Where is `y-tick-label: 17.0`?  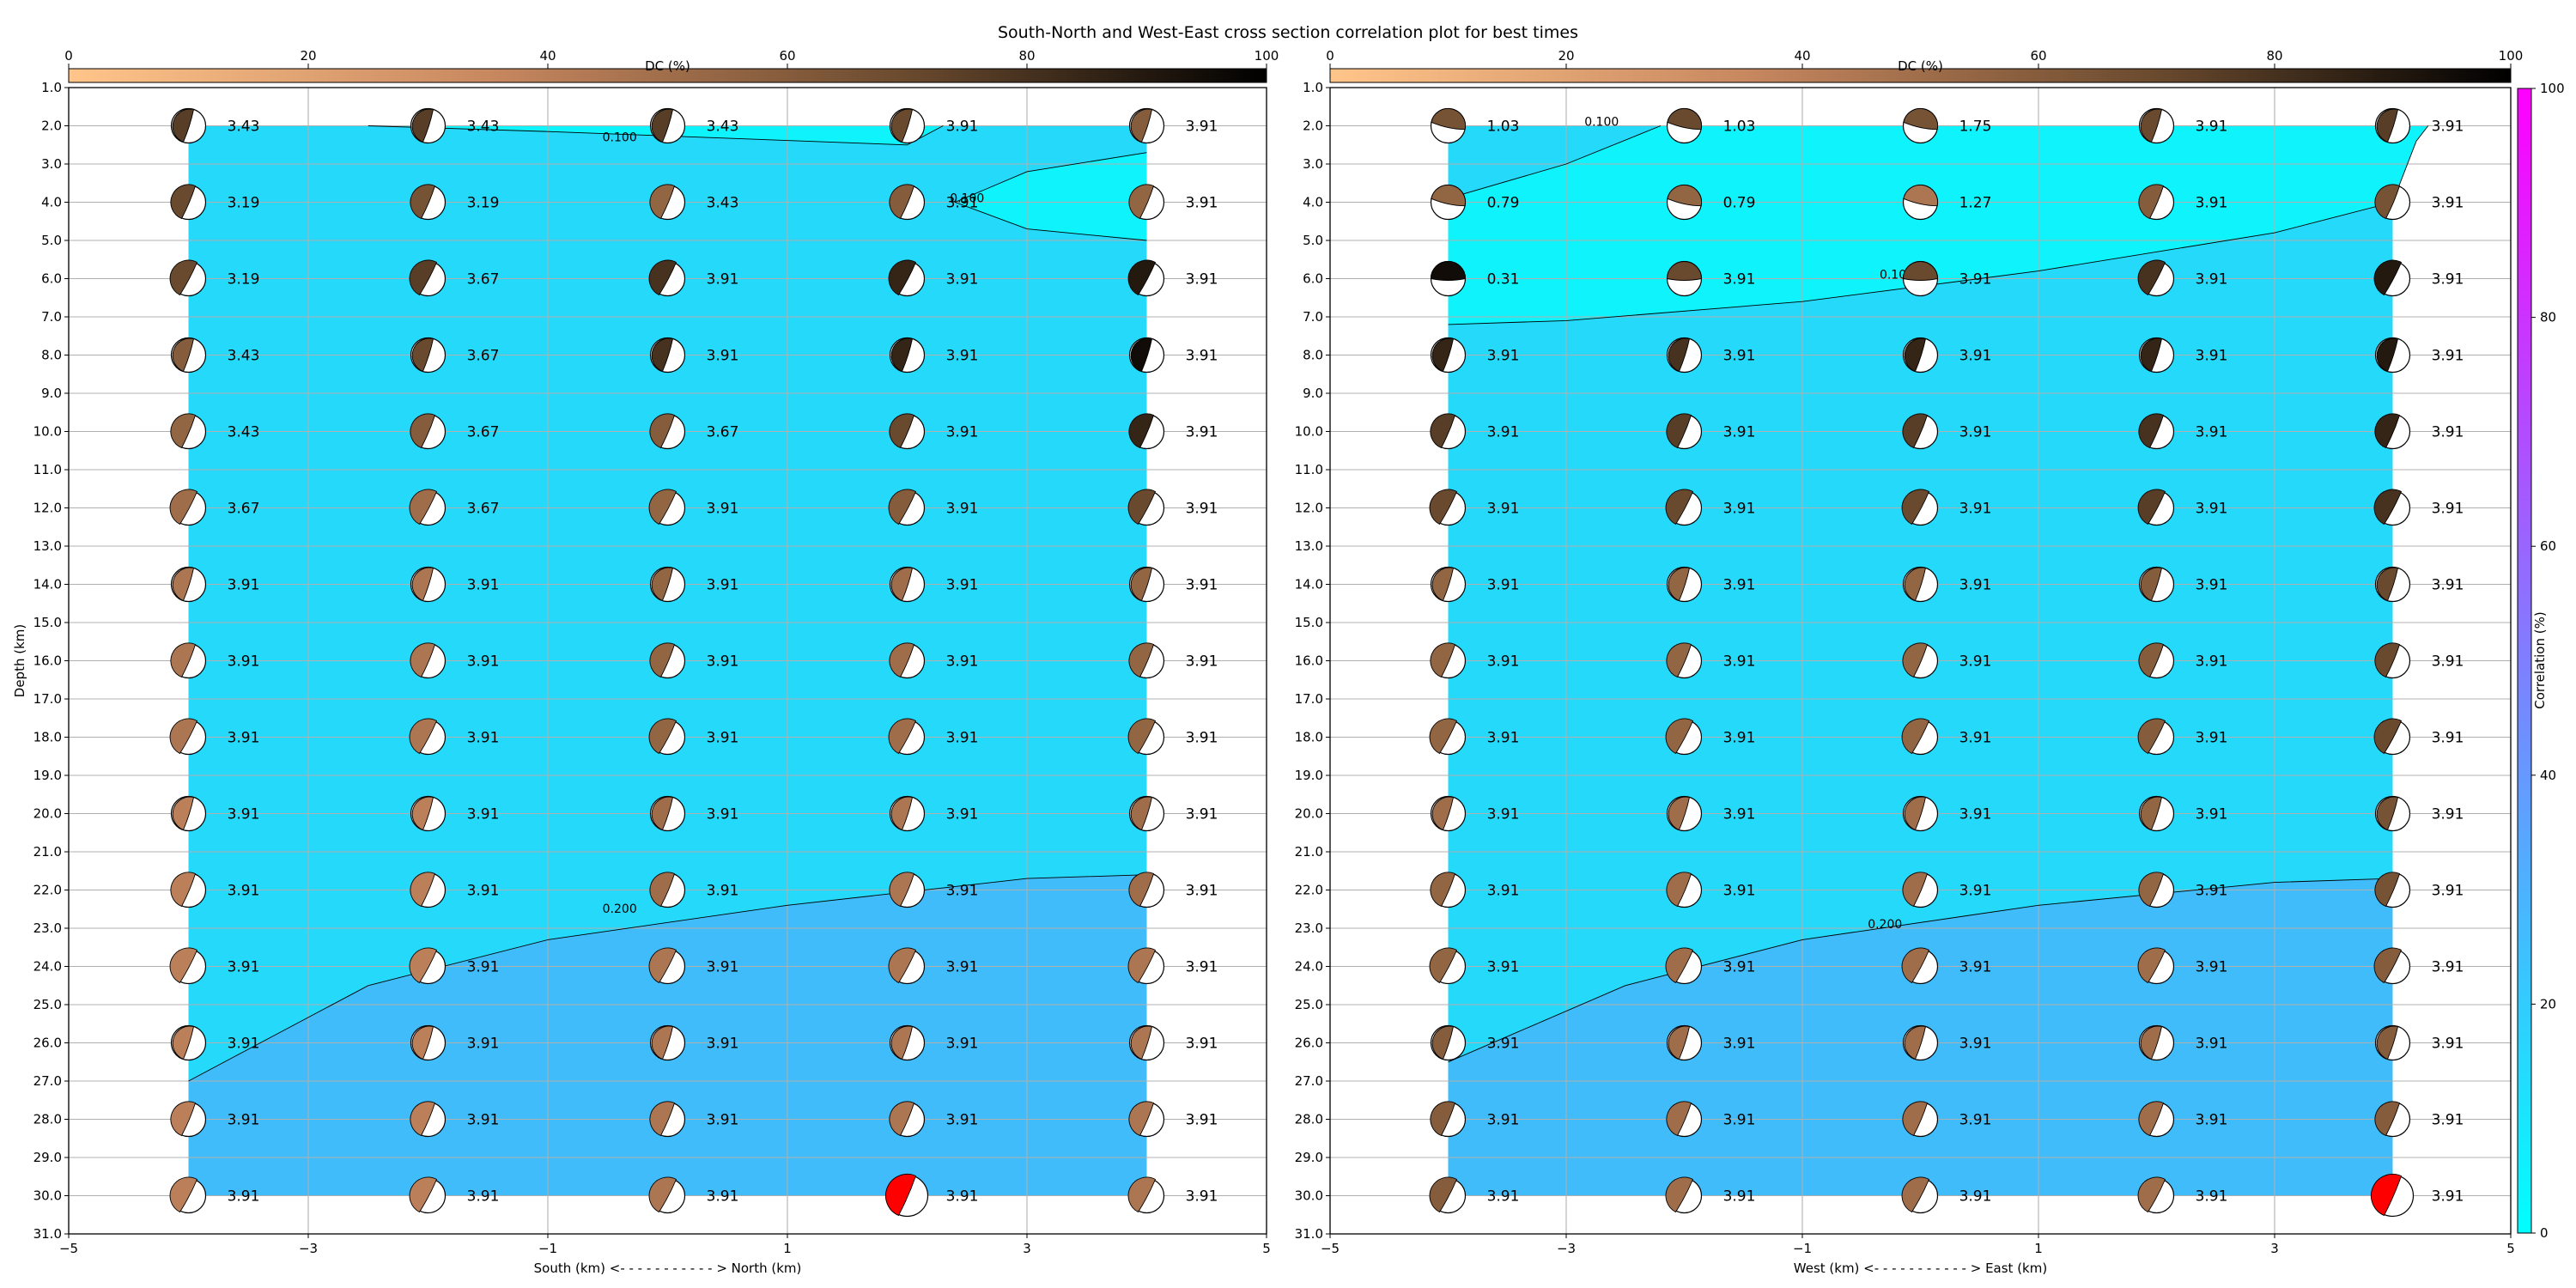
y-tick-label: 17.0 is located at coordinates (1309, 699).